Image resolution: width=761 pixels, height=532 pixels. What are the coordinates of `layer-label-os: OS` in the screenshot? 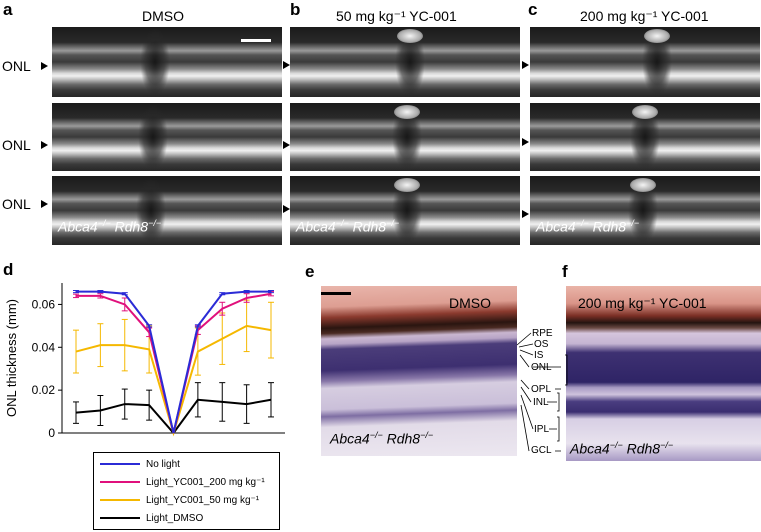 It's located at (541, 344).